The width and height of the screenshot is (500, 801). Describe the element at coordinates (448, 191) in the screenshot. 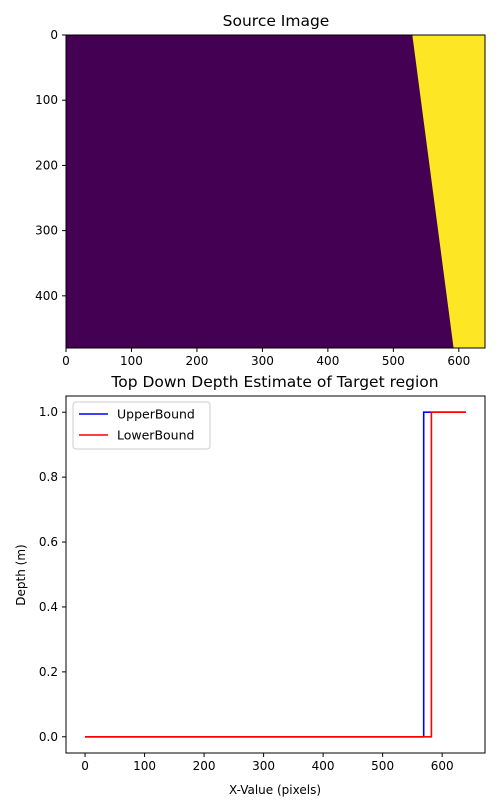

I see `target-region` at that location.